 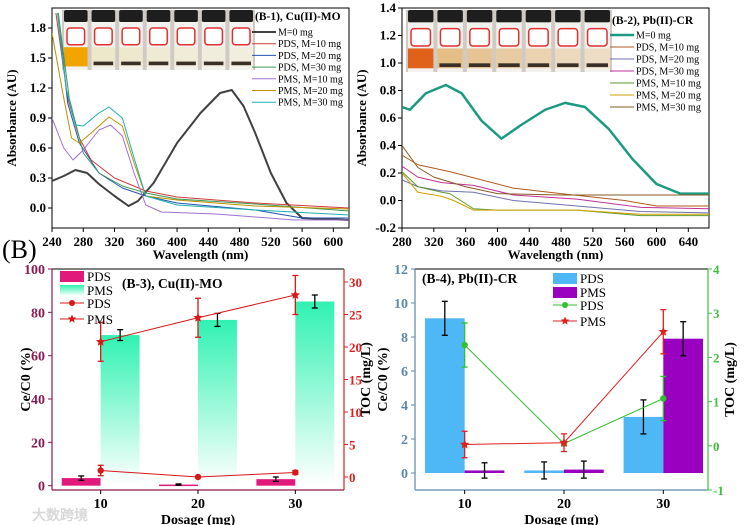 What do you see at coordinates (38, 207) in the screenshot?
I see `y-tick-label: 0.0` at bounding box center [38, 207].